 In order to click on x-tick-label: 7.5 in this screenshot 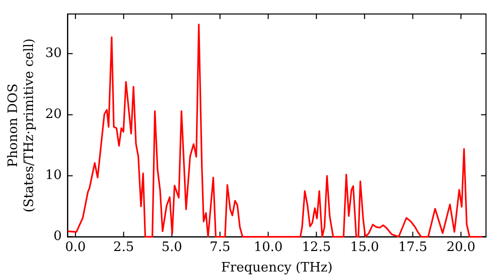, I will do `click(220, 247)`.